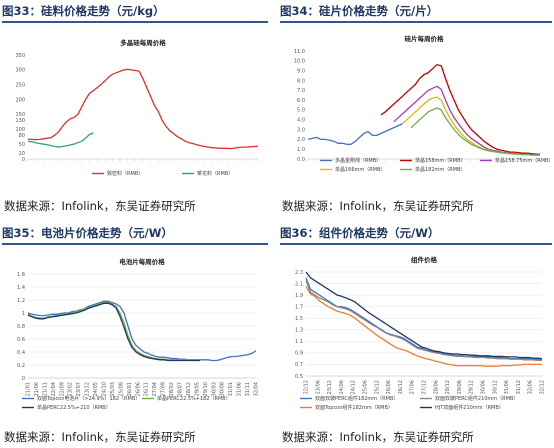 This screenshot has height=448, width=554. Describe the element at coordinates (299, 319) in the screenshot. I see `y-tick-label: 1.5` at that location.